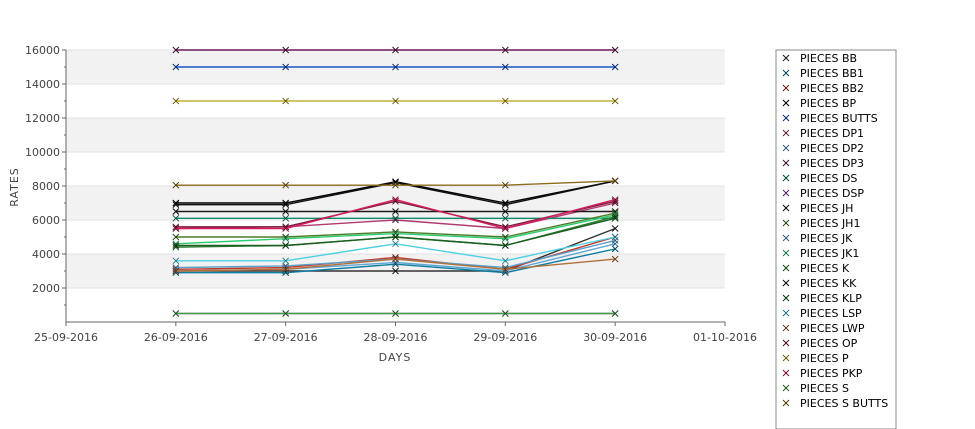 This screenshot has height=429, width=975. I want to click on series-pieces-p, so click(395, 101).